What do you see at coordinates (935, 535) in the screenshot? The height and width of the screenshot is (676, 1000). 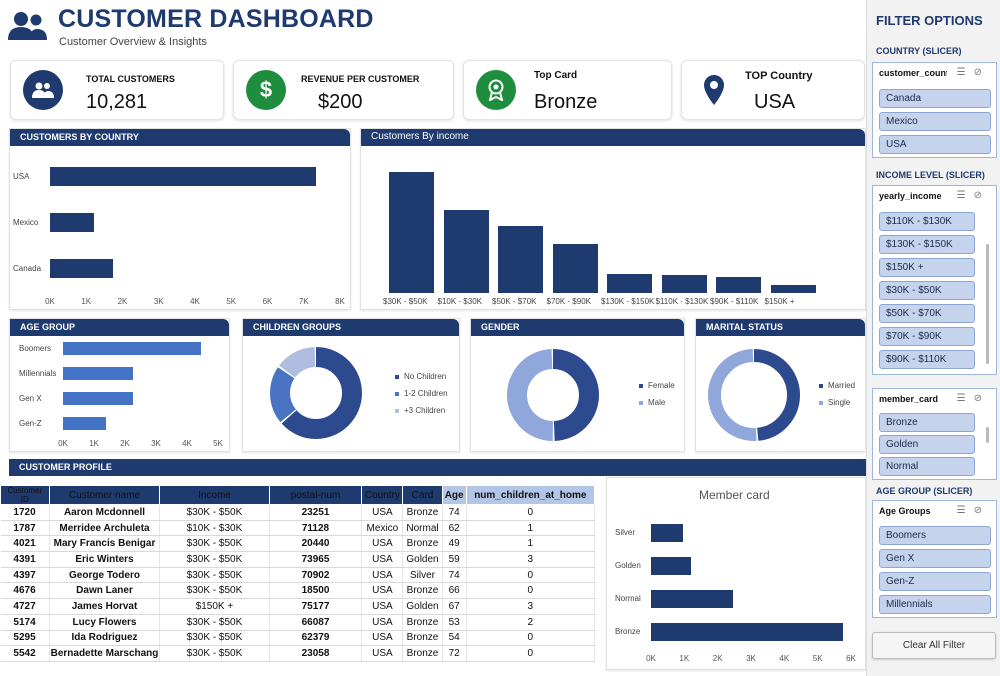 I see `slicer-item-boomers: Boomers` at bounding box center [935, 535].